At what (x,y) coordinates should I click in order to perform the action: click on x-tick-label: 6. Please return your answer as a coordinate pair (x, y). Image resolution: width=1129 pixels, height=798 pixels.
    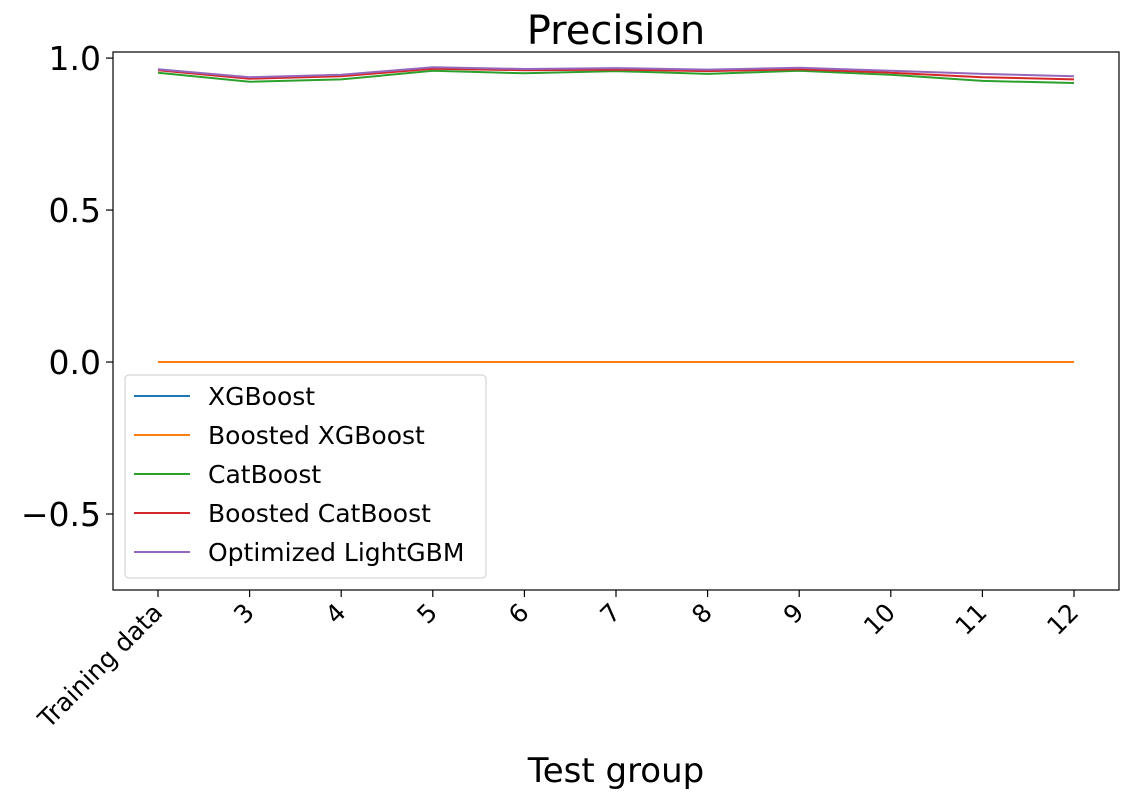
    Looking at the image, I should click on (519, 614).